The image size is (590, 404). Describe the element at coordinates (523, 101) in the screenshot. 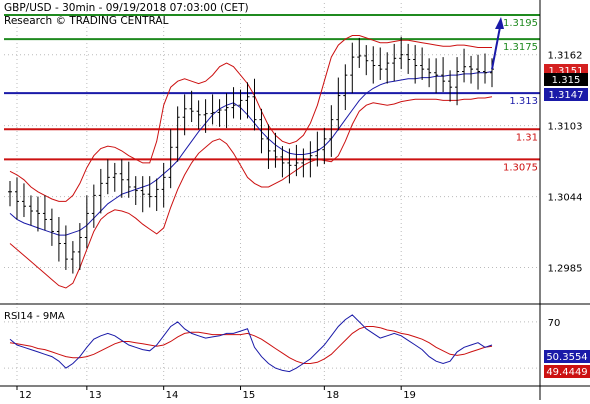

I see `level-label-2: 1.313` at that location.